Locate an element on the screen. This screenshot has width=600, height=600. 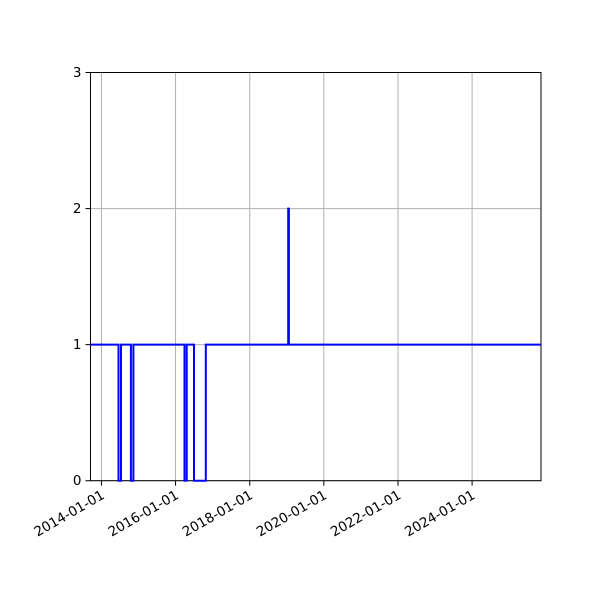
x-tick-label: 2018-01-01 is located at coordinates (218, 513).